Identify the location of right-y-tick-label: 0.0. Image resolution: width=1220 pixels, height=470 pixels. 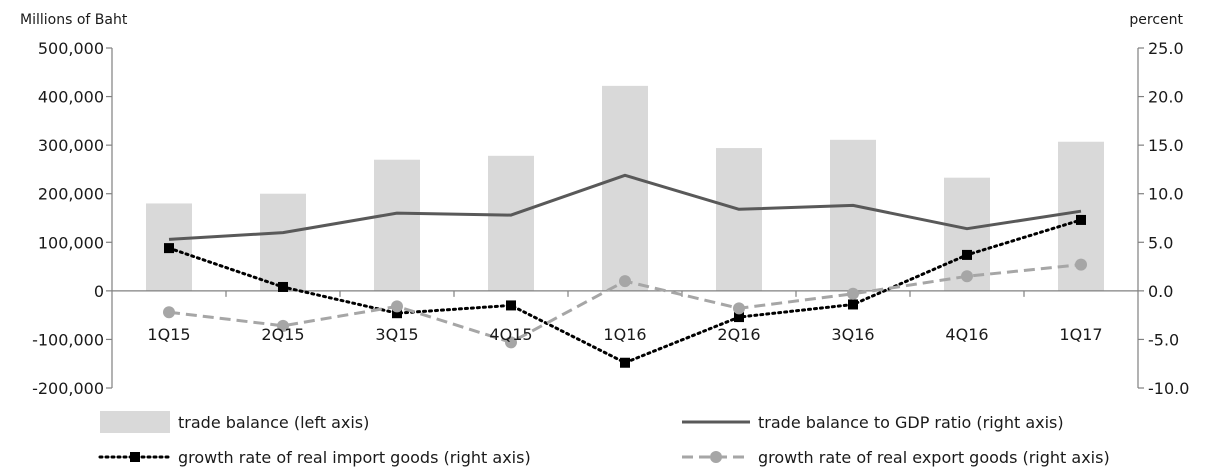
(1160, 291).